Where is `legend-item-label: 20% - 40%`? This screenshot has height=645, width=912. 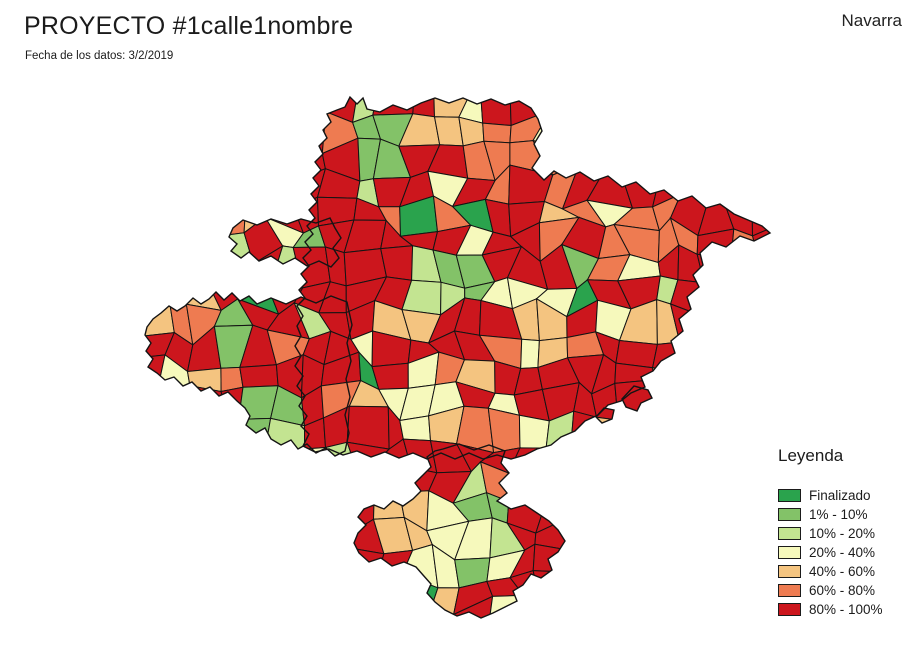
legend-item-label: 20% - 40% is located at coordinates (842, 552).